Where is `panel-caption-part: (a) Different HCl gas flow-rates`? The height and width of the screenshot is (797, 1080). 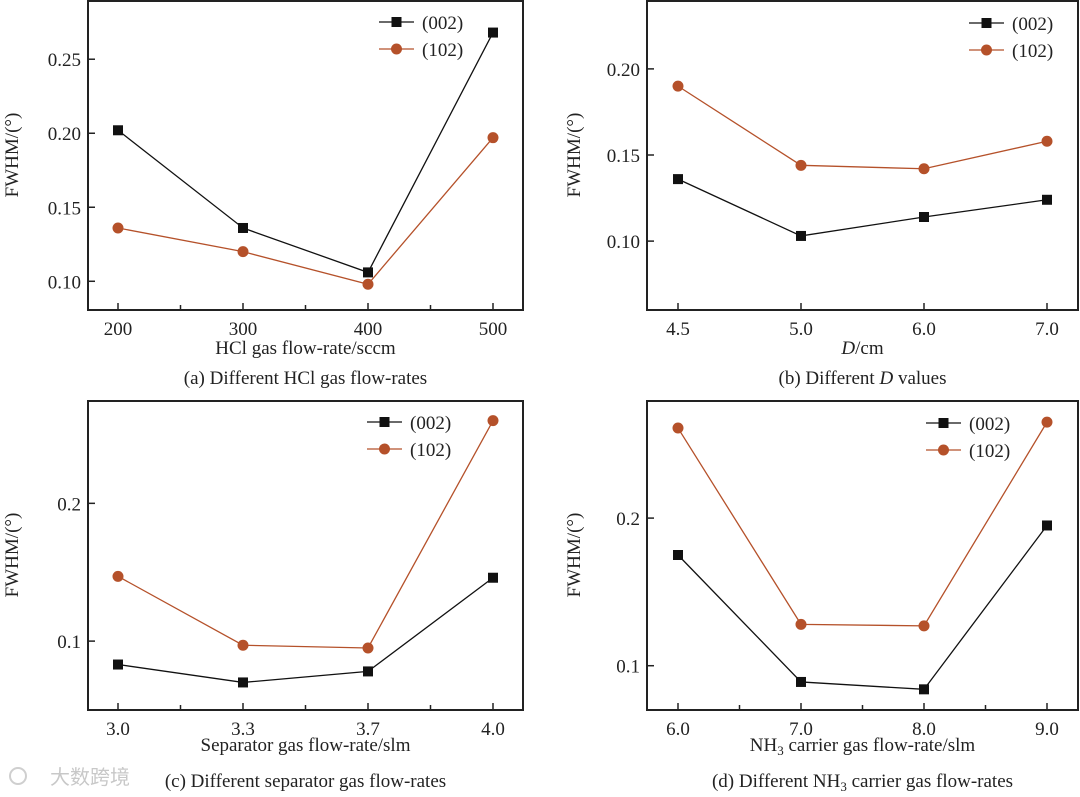 panel-caption-part: (a) Different HCl gas flow-rates is located at coordinates (305, 378).